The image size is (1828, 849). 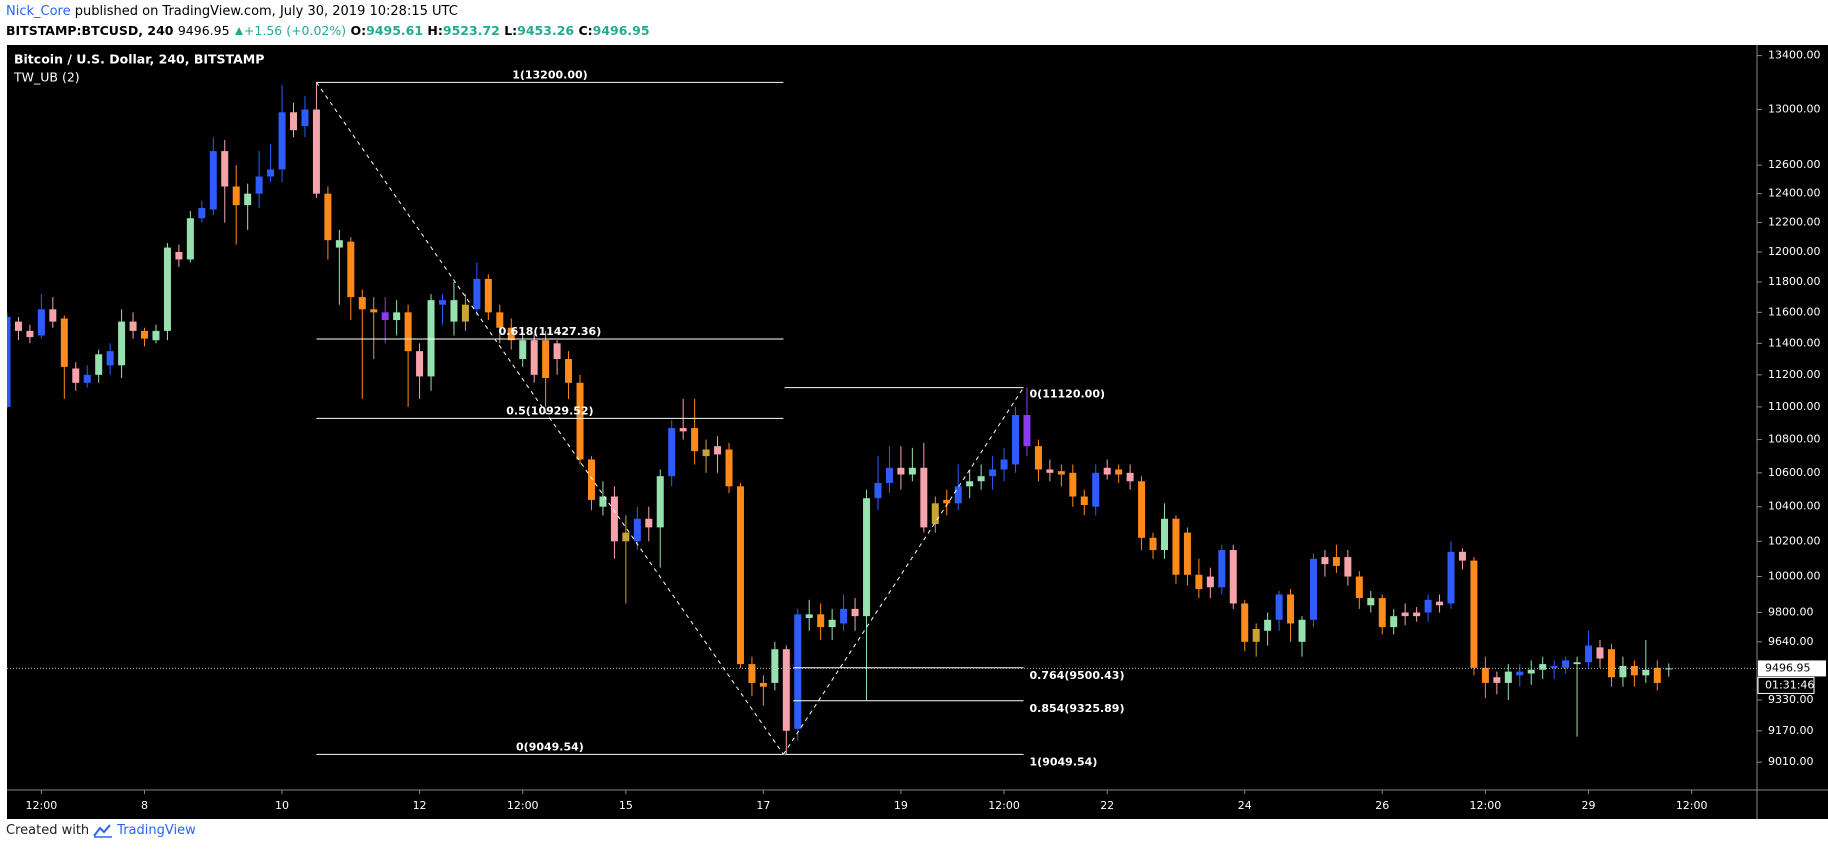 What do you see at coordinates (1791, 761) in the screenshot?
I see `y-tick-label: 9010.00` at bounding box center [1791, 761].